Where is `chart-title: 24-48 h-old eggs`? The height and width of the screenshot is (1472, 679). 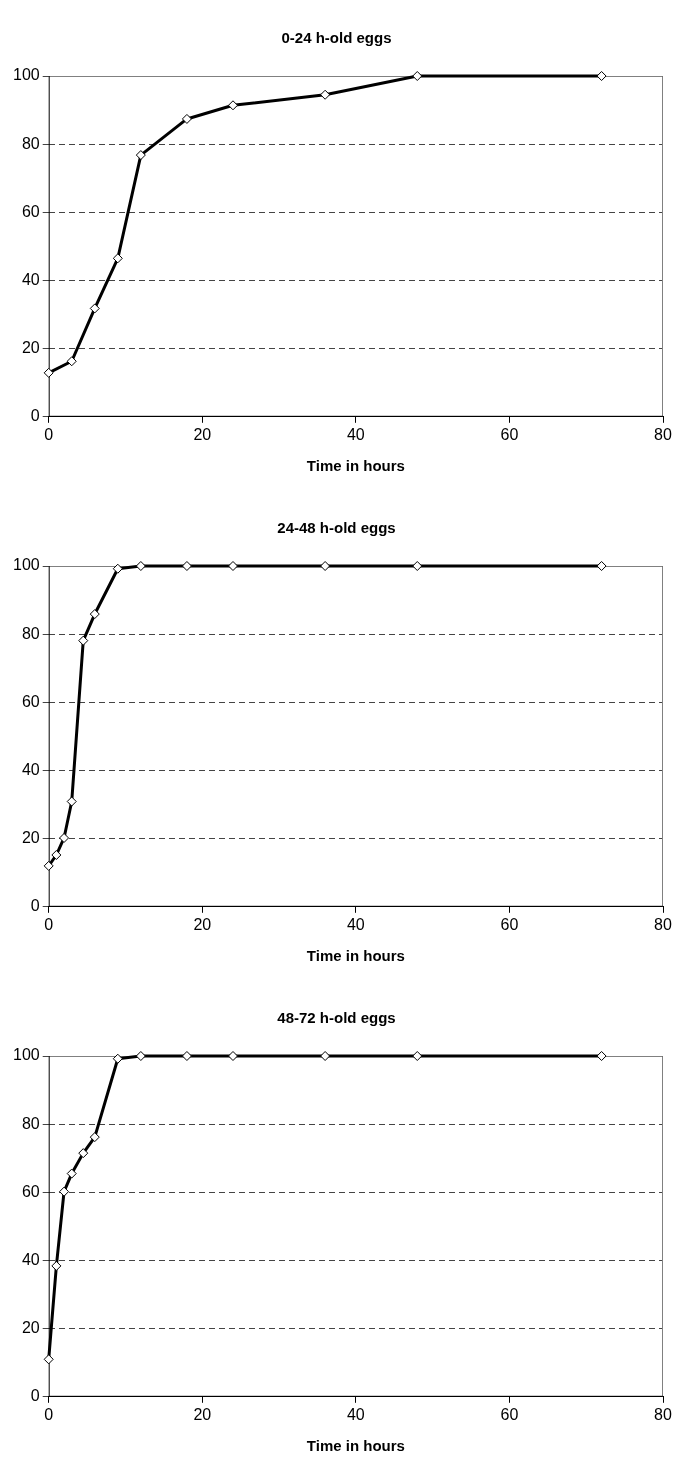
chart-title: 24-48 h-old eggs is located at coordinates (336, 528).